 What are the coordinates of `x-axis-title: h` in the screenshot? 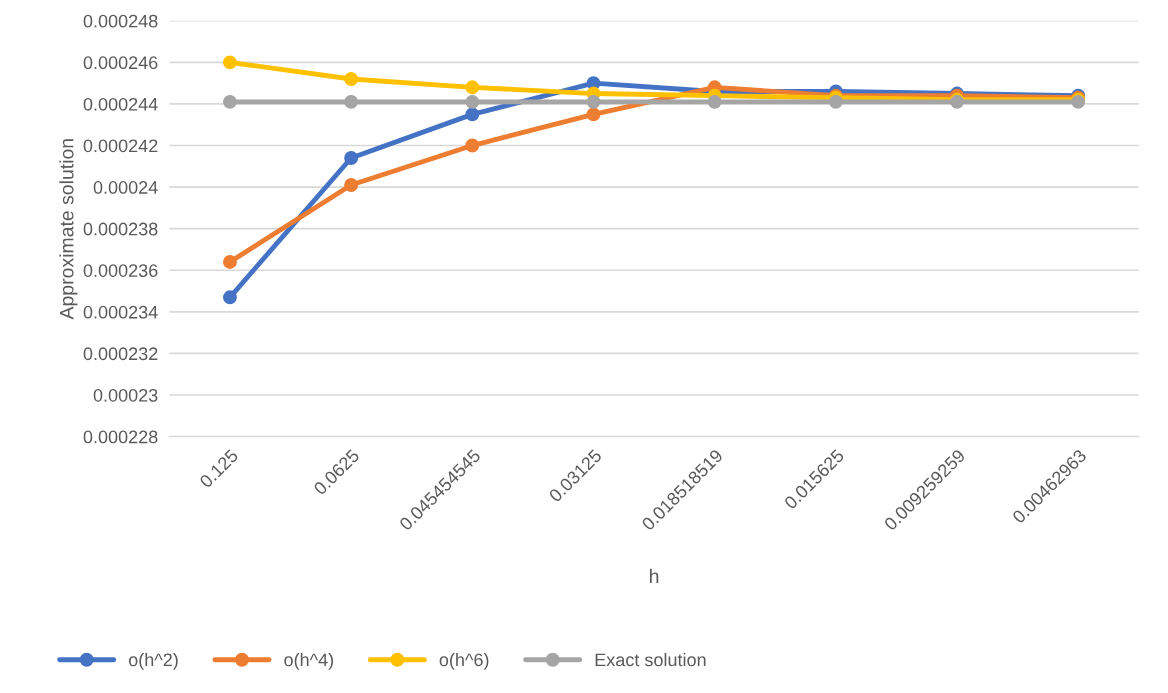 It's located at (654, 575).